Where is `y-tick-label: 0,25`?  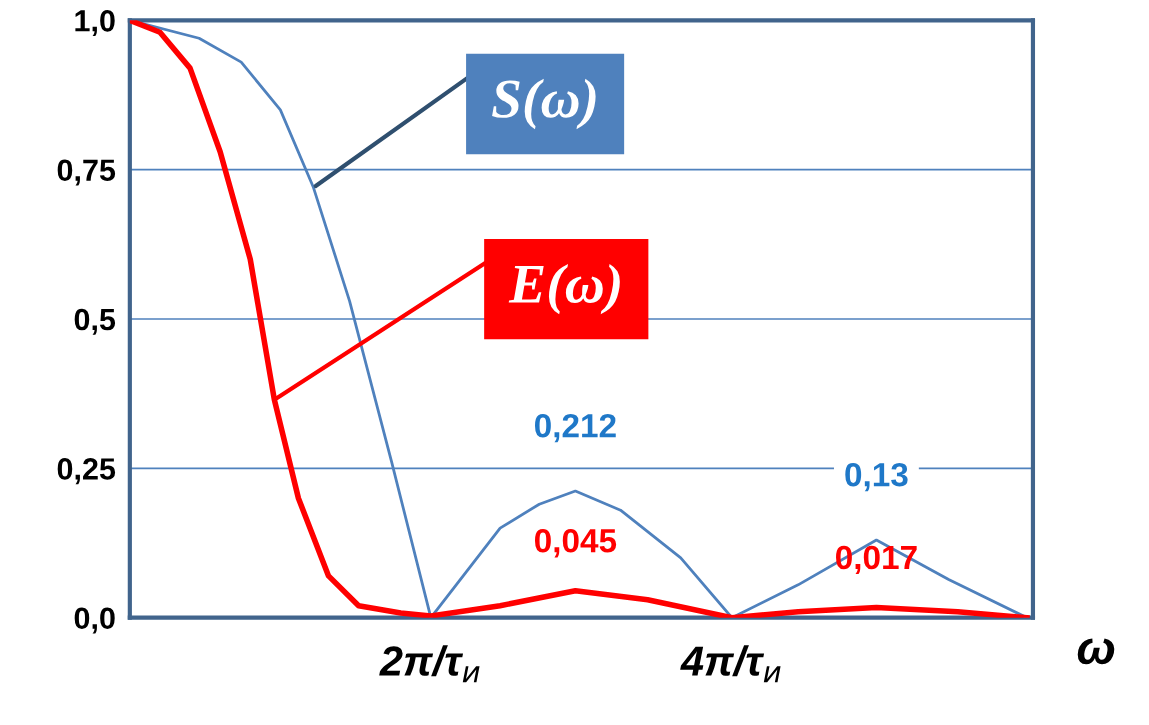 y-tick-label: 0,25 is located at coordinates (86, 471).